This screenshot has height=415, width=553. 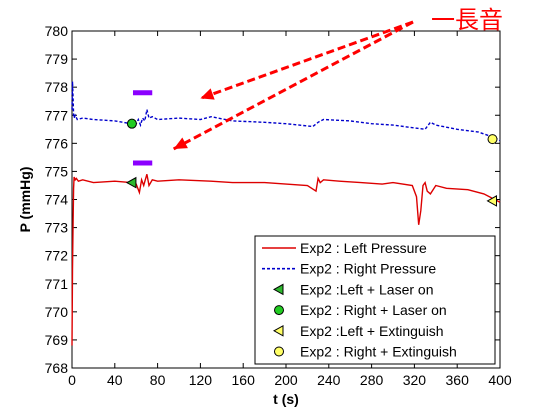 I want to click on y-axis-label: P (mmHg), so click(x=25, y=200).